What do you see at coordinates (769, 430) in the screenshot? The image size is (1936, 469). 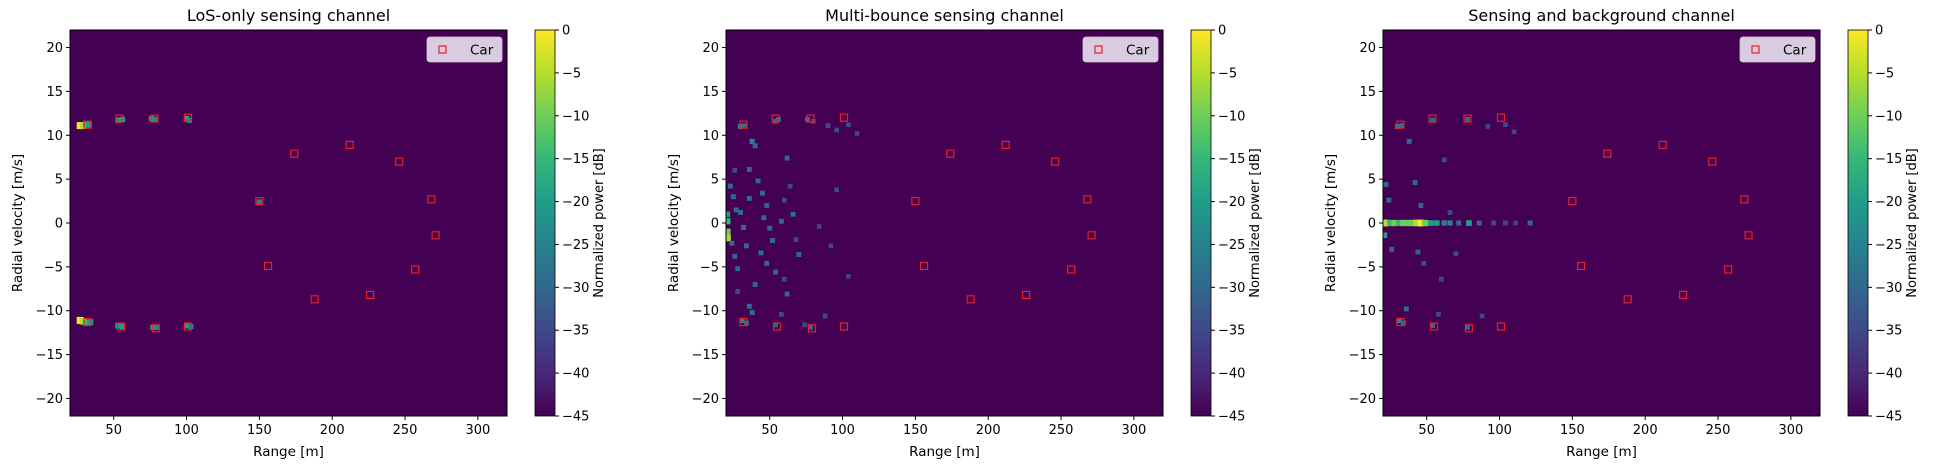 I see `x-tick-label: 50` at bounding box center [769, 430].